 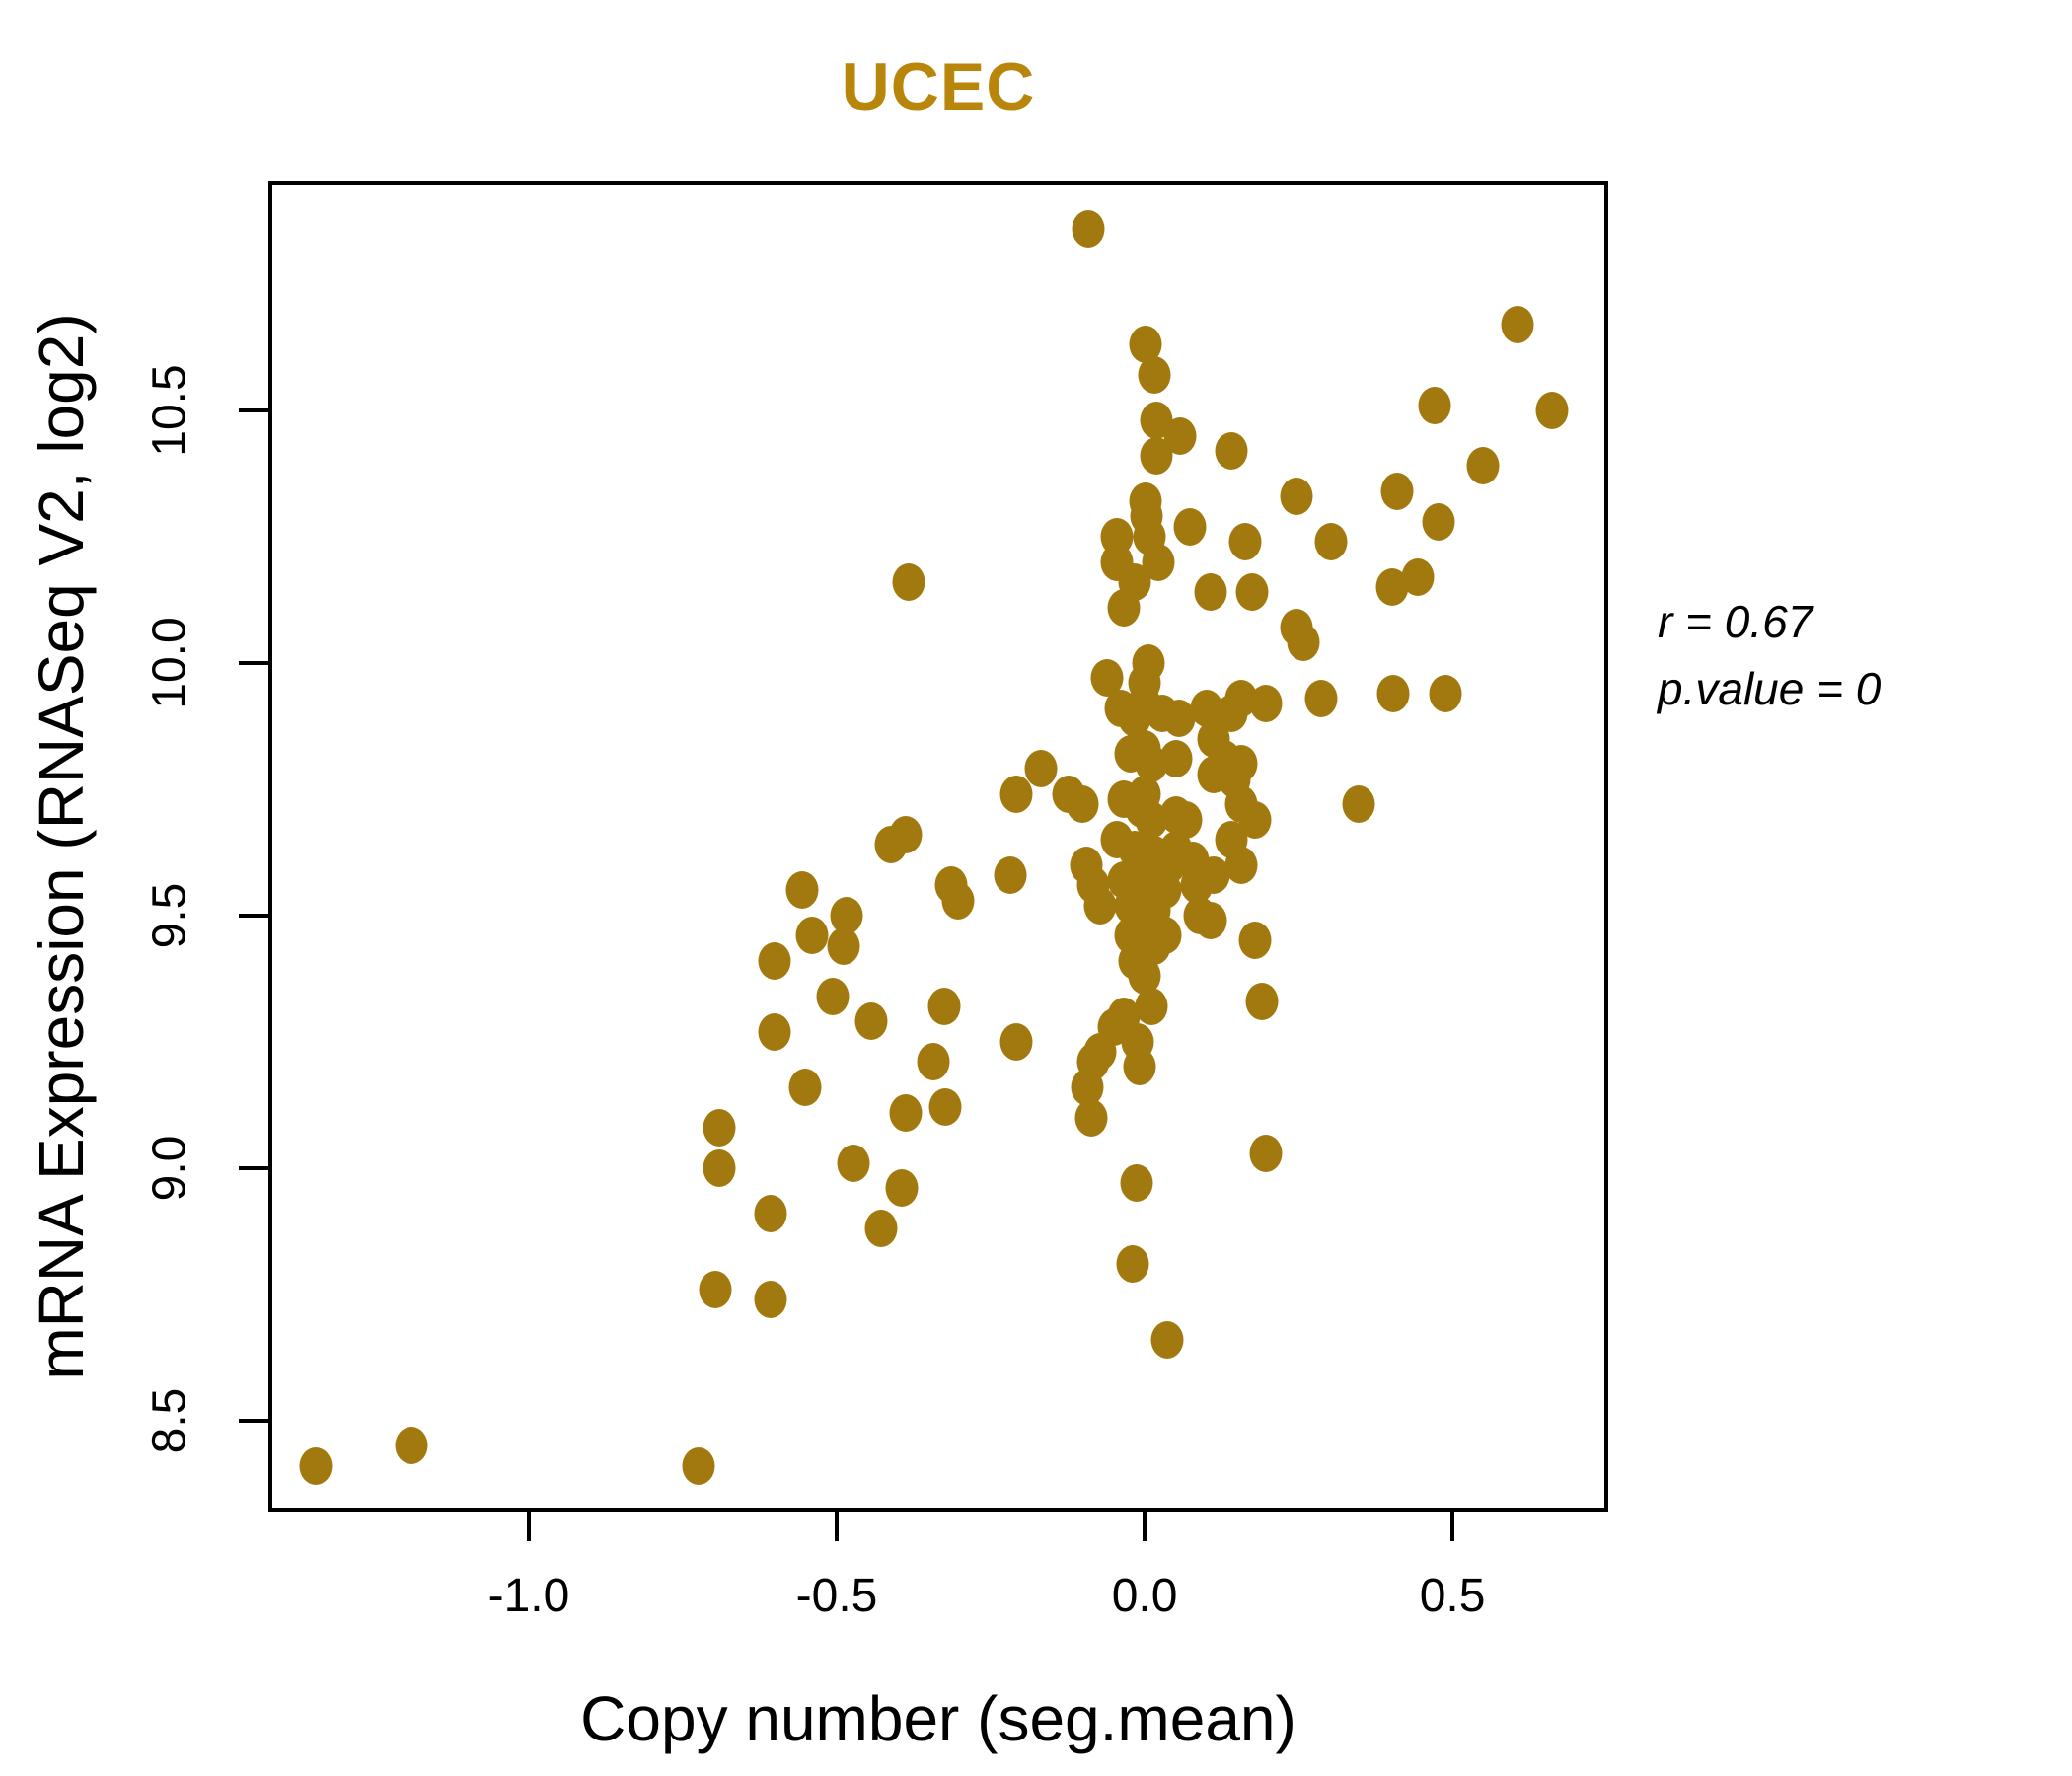 I want to click on correlation-annotation: r = 0.67 p.value = 0, so click(x=1770, y=655).